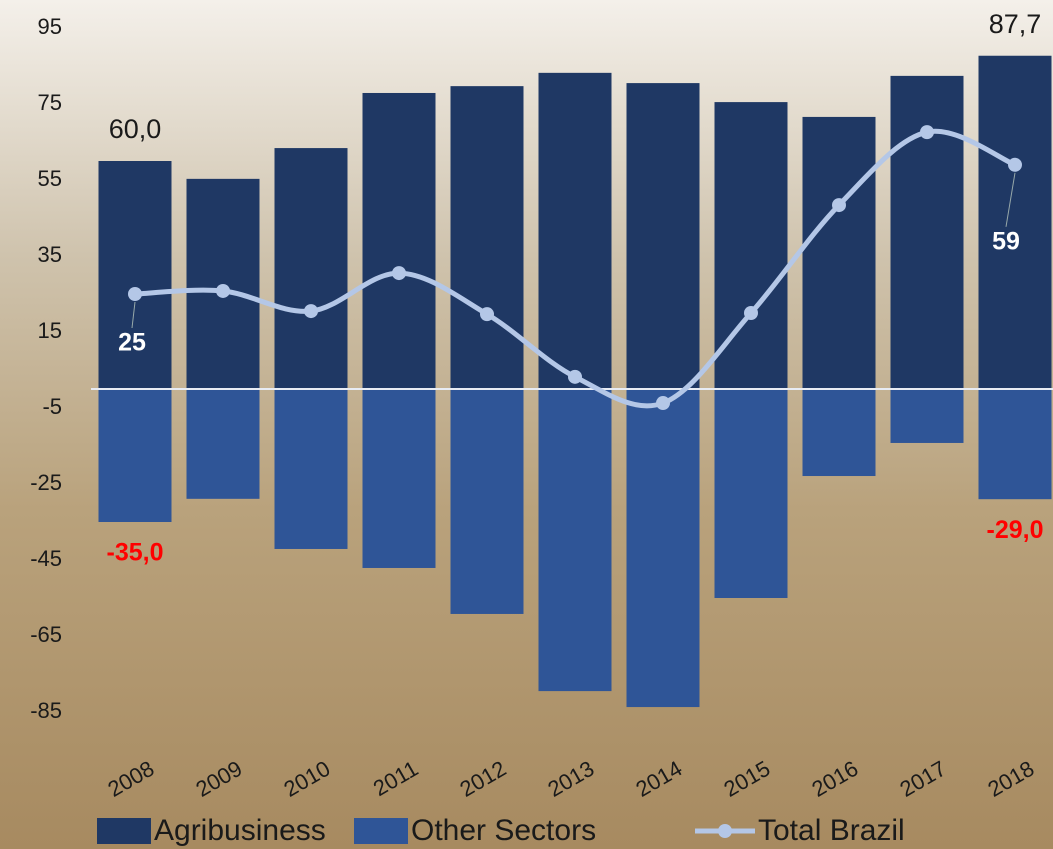 The height and width of the screenshot is (849, 1053). What do you see at coordinates (240, 830) in the screenshot?
I see `legend-label: Agribusiness` at bounding box center [240, 830].